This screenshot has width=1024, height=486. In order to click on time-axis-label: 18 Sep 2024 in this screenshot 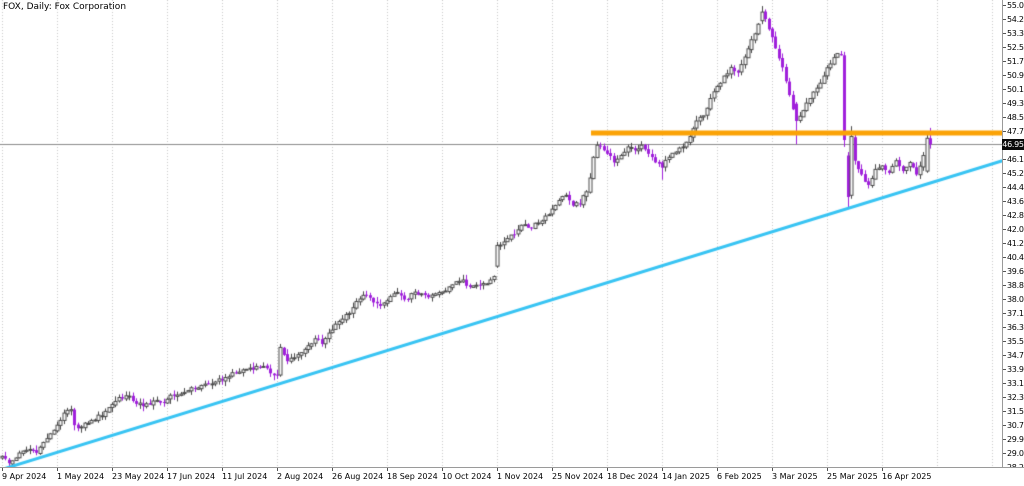, I will do `click(412, 476)`.